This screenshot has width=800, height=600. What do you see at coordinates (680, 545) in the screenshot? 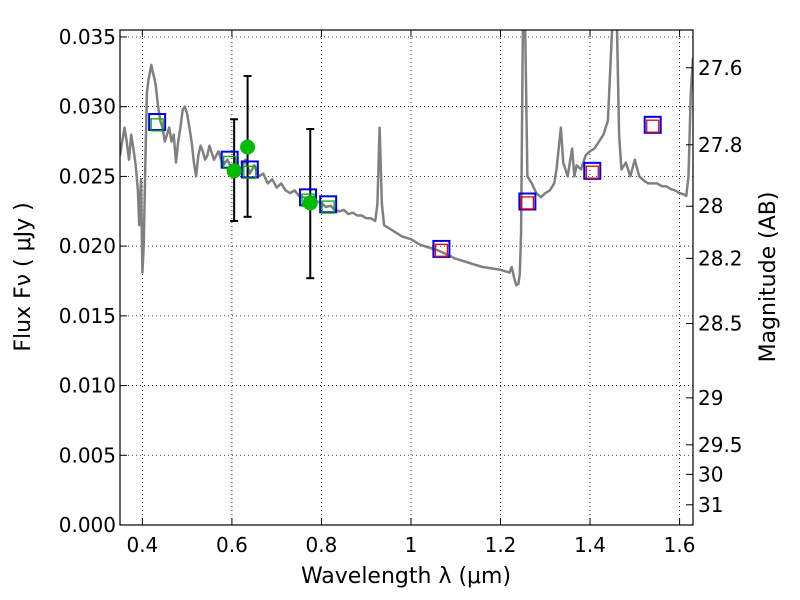
I see `x-tick-label: 1.6` at bounding box center [680, 545].